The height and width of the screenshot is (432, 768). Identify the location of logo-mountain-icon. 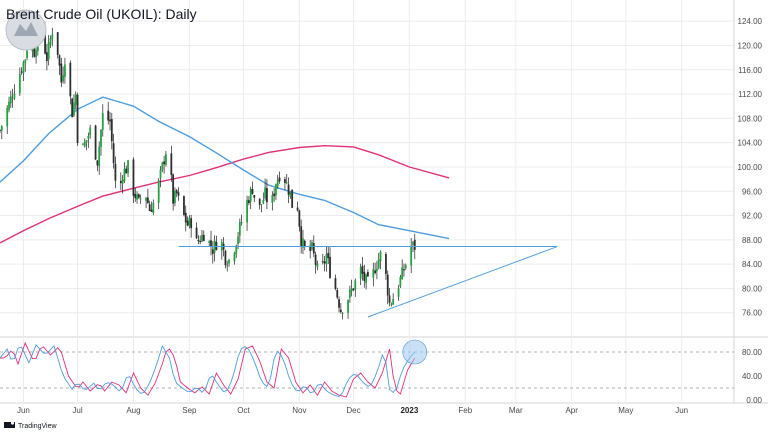
(26, 29).